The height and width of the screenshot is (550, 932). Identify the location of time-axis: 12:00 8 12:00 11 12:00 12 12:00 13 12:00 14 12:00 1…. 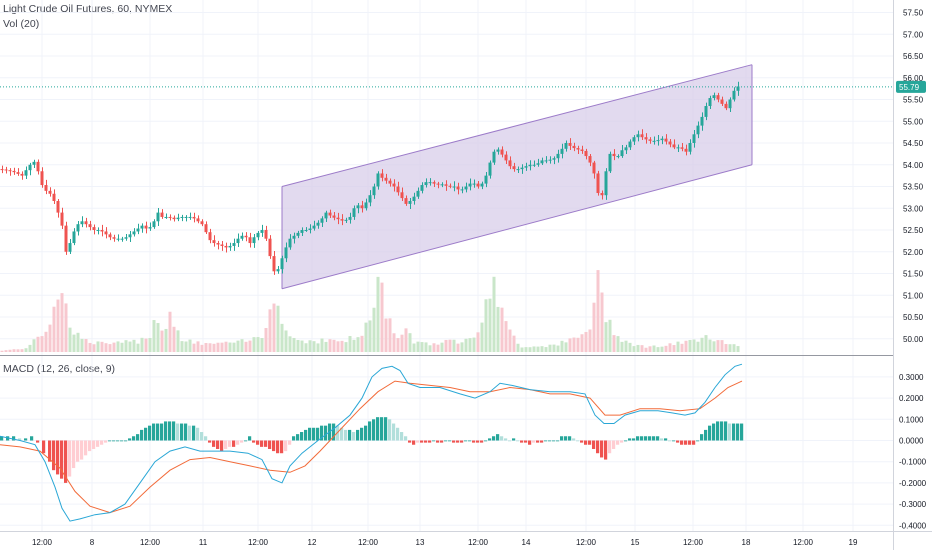
(445, 542).